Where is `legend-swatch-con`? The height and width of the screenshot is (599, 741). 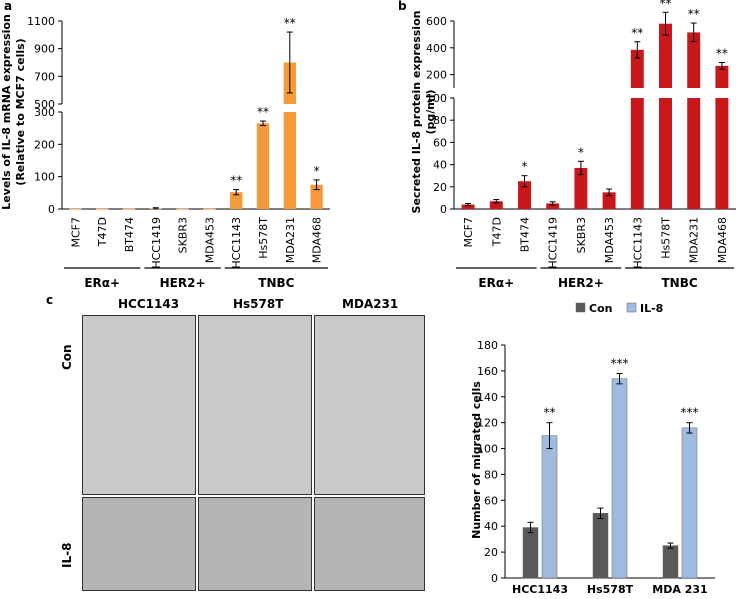 legend-swatch-con is located at coordinates (580, 307).